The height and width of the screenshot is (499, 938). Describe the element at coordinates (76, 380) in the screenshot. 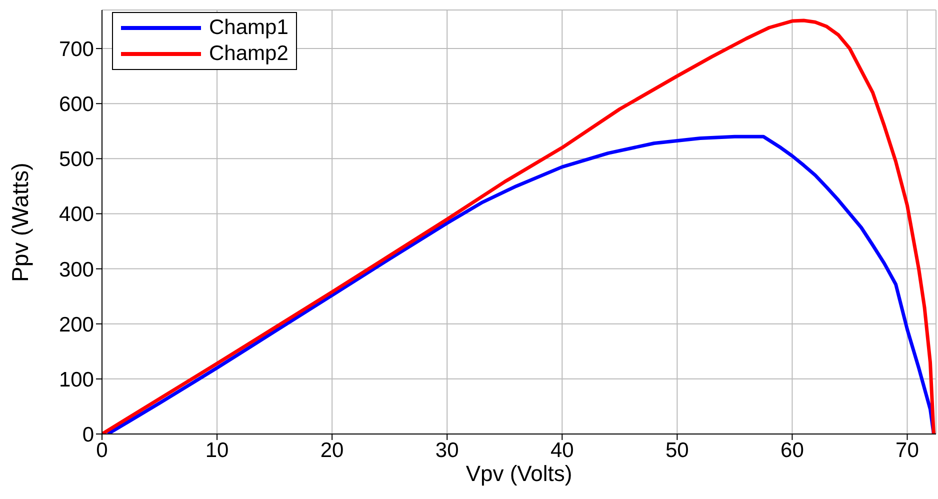

I see `y-tick-label: 100` at that location.